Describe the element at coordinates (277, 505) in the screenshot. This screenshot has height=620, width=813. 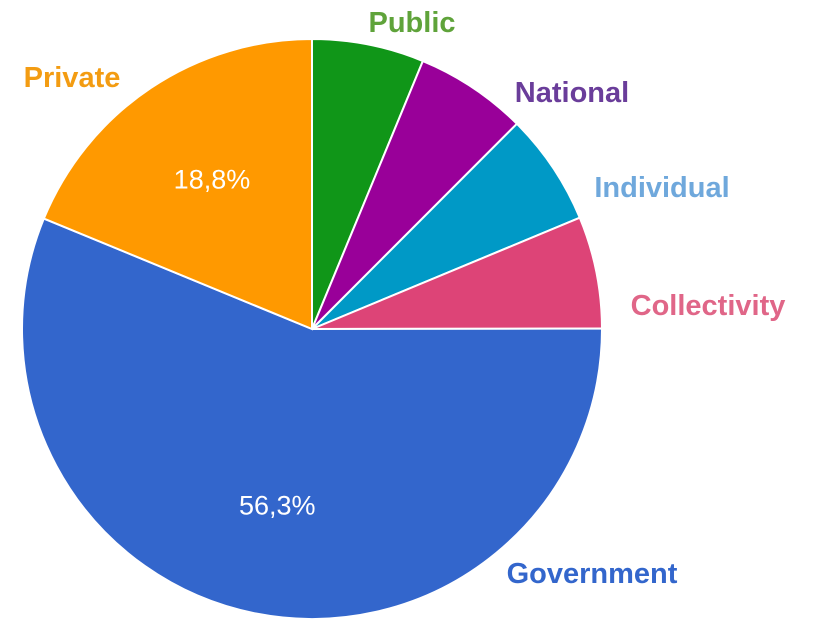
I see `data-label-government: 56,3%` at that location.